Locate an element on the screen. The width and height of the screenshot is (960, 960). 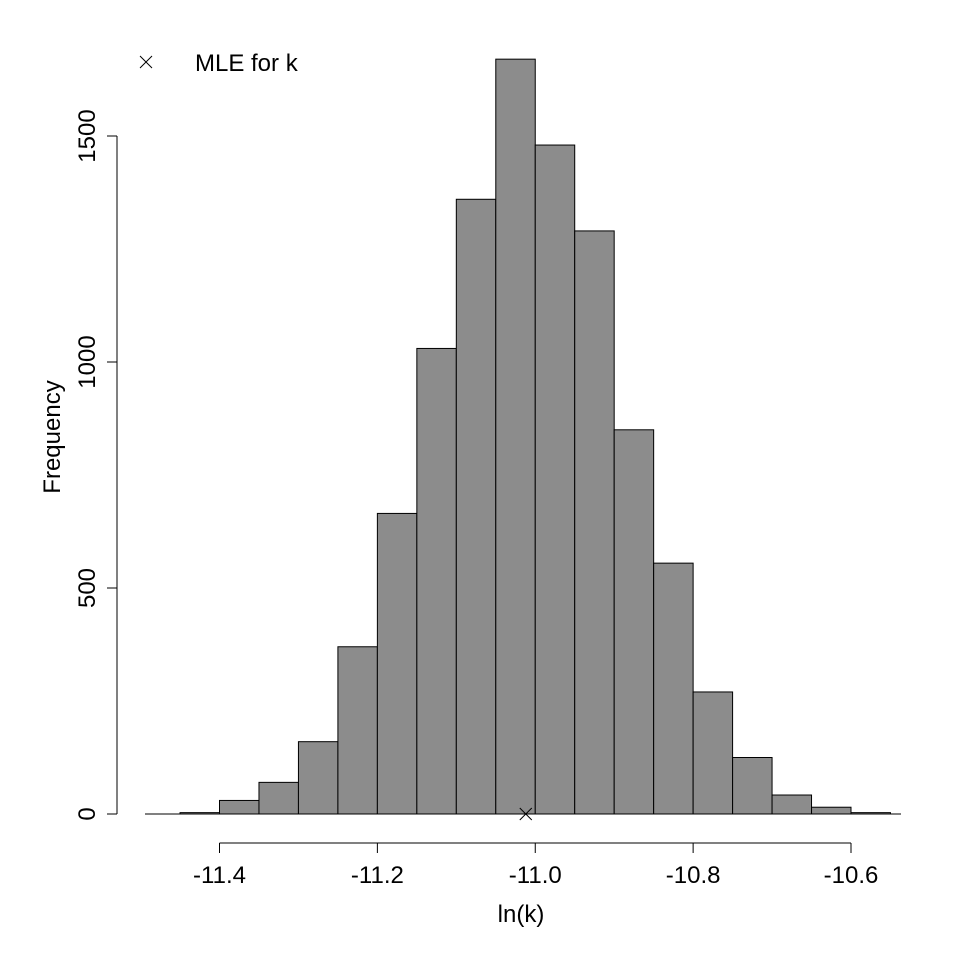
mle-marker-stroke is located at coordinates (526, 814).